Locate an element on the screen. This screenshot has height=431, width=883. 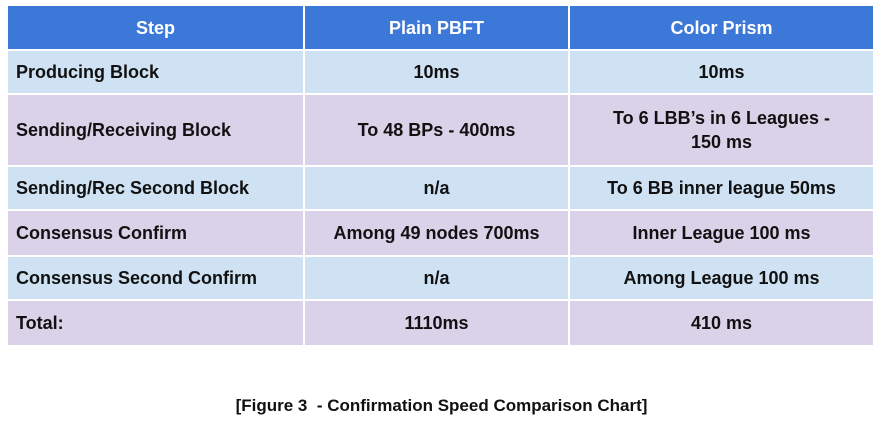
color-prism-cell: 410 ms is located at coordinates (721, 323).